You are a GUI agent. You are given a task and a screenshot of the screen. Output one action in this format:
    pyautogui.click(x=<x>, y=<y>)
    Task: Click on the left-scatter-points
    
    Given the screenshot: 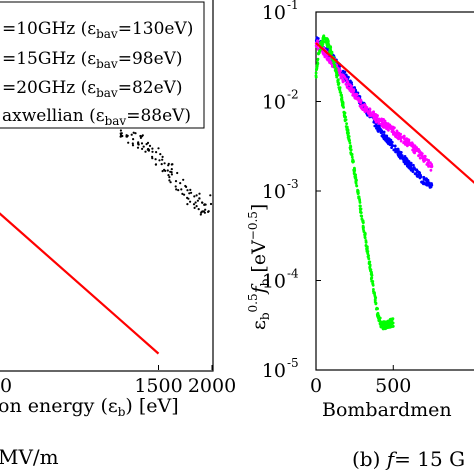 What is the action you would take?
    pyautogui.click(x=166, y=172)
    